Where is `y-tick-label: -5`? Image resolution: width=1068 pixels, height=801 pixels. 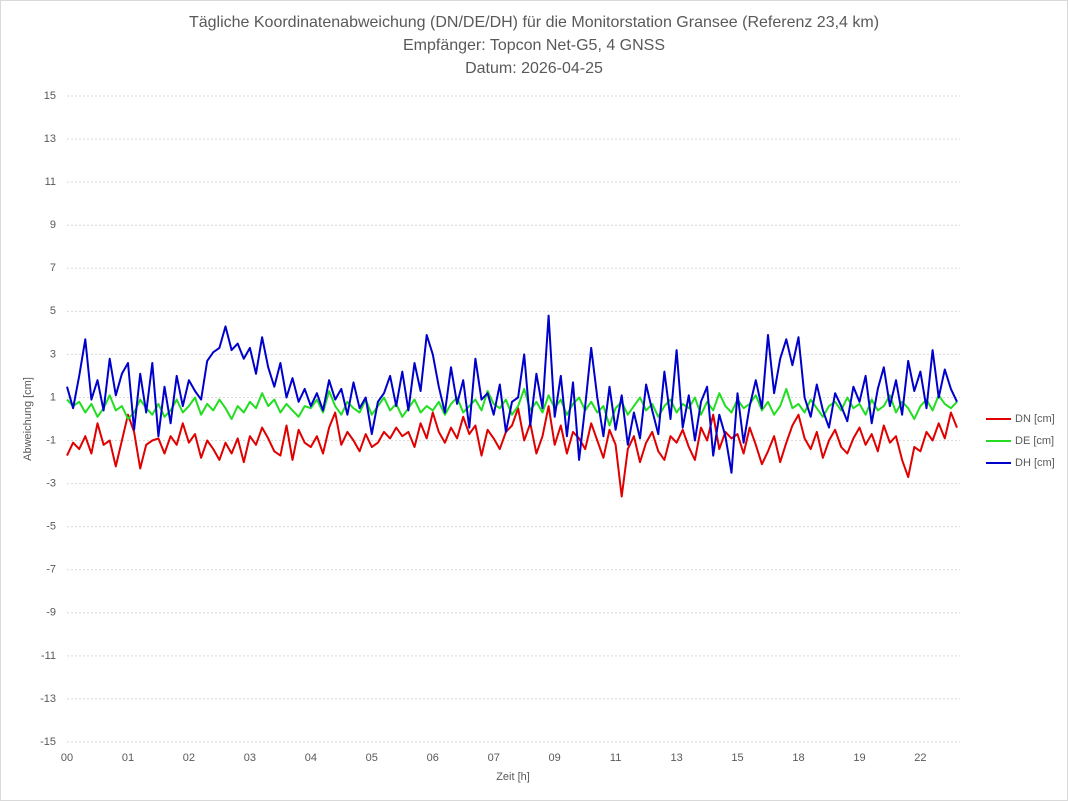
y-tick-label: -5 is located at coordinates (51, 527).